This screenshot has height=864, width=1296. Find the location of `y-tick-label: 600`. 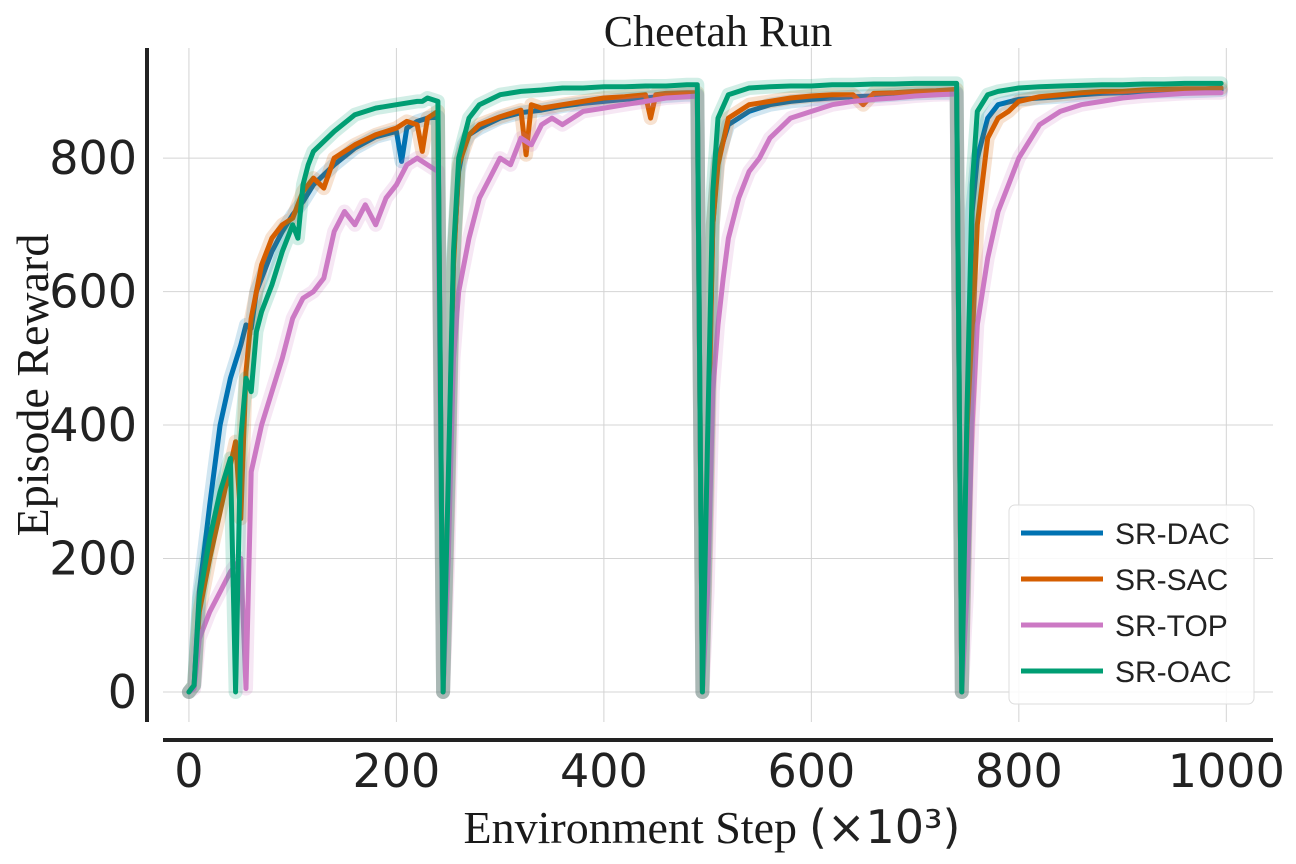

y-tick-label: 600 is located at coordinates (93, 292).